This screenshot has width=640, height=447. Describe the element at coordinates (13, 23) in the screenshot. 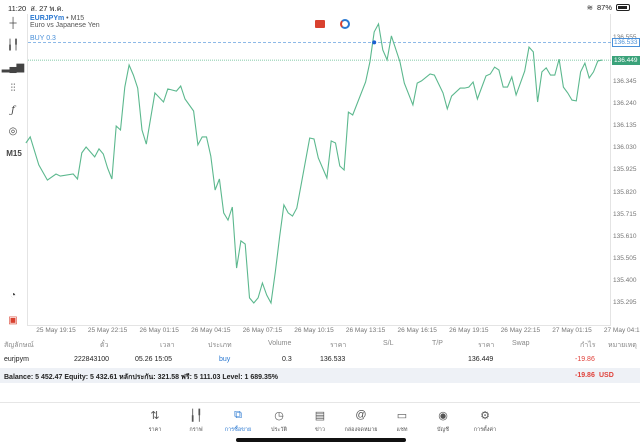

I see `crosshair-icon: ┼` at that location.